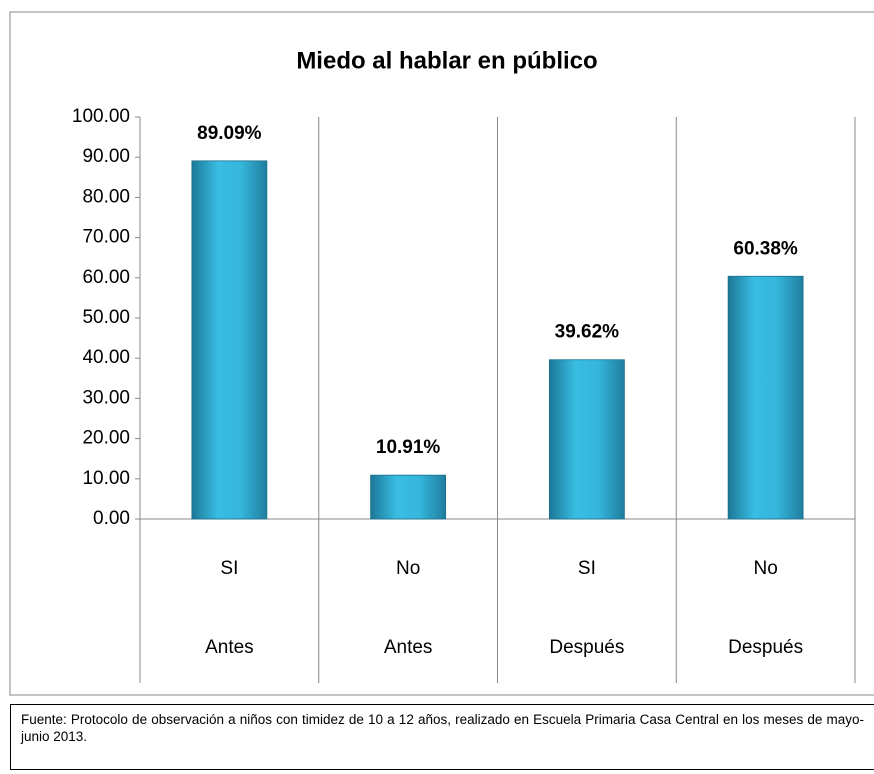 The height and width of the screenshot is (774, 874). What do you see at coordinates (446, 60) in the screenshot?
I see `chart-title: Miedo al hablar en público` at bounding box center [446, 60].